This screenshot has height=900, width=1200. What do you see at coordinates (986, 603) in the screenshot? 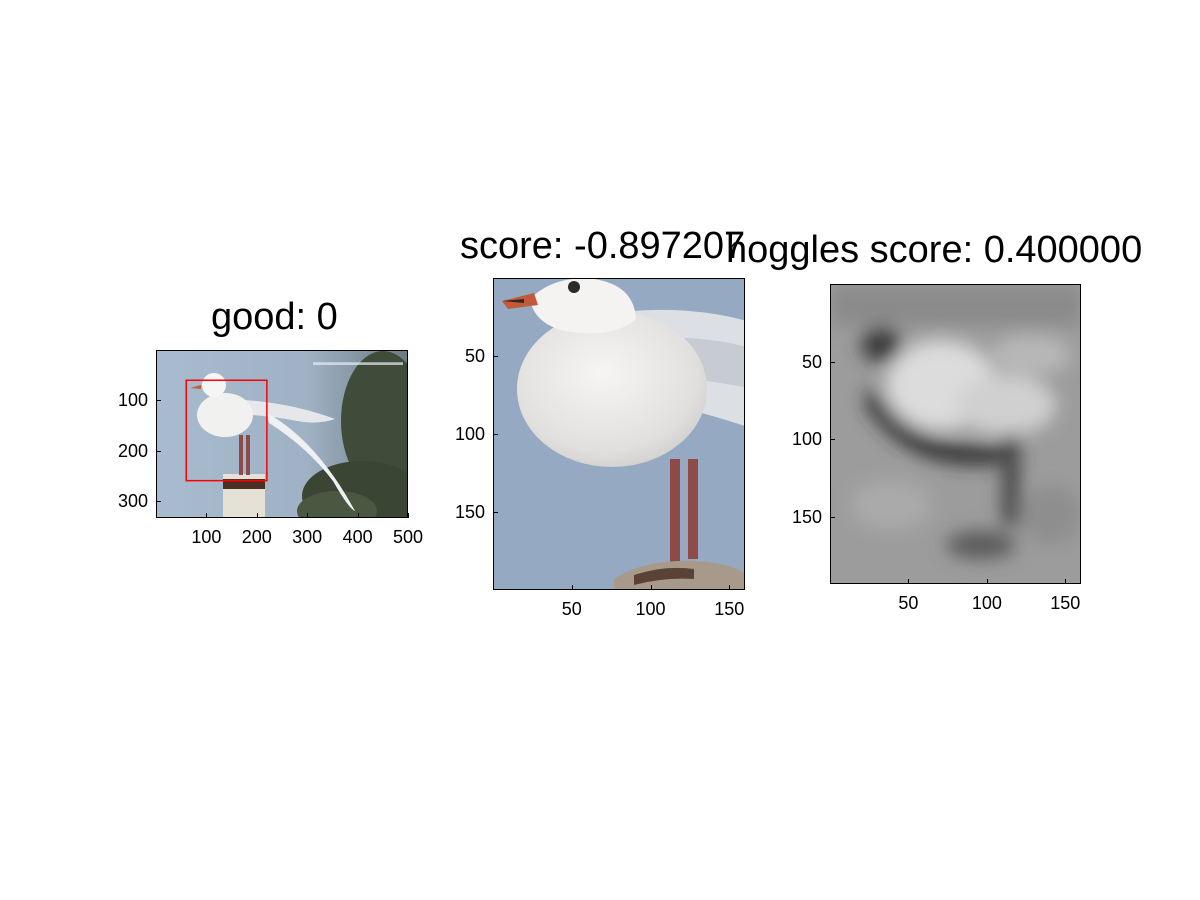
I see `panel3-xtick-label: 100` at bounding box center [986, 603].